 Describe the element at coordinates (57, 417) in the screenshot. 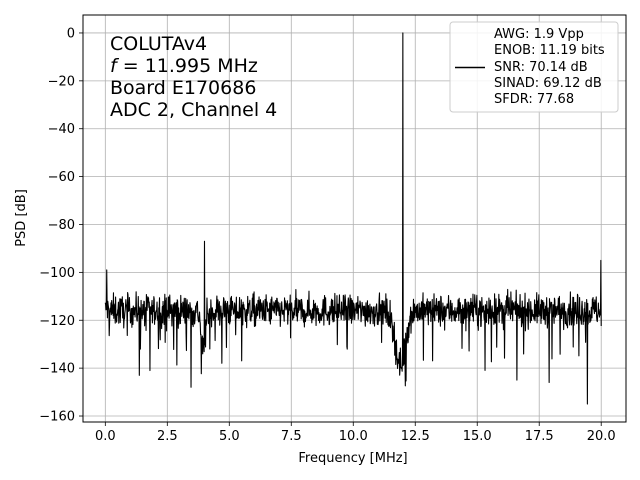

I see `y-tick-label: −160` at that location.